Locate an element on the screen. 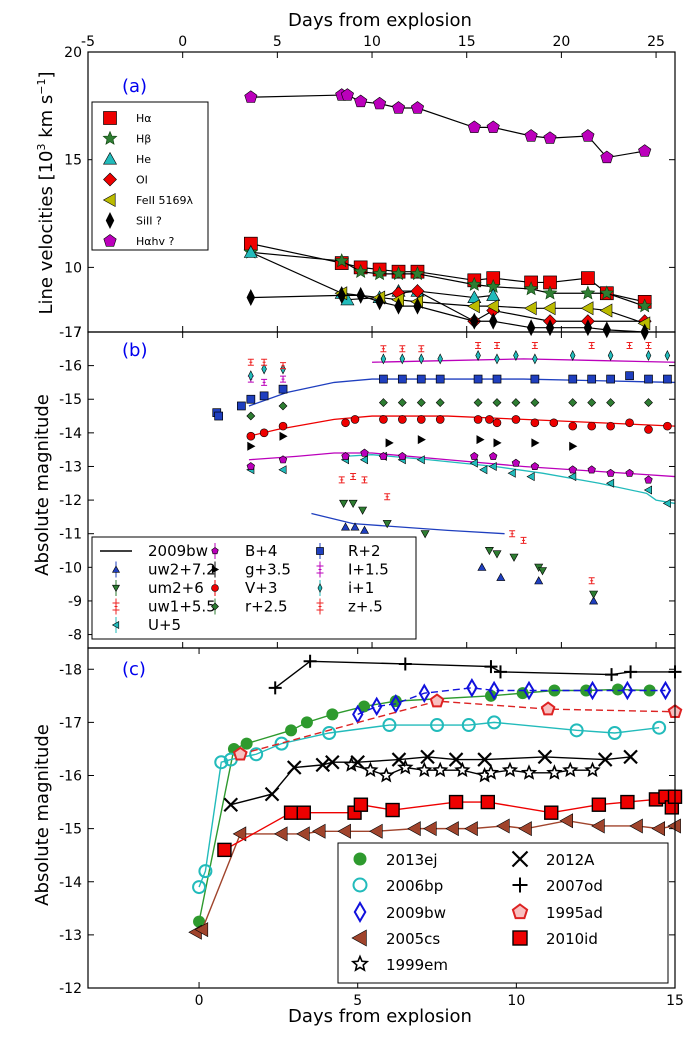 The image size is (695, 1038). y-tick-label: 15 is located at coordinates (73, 161).